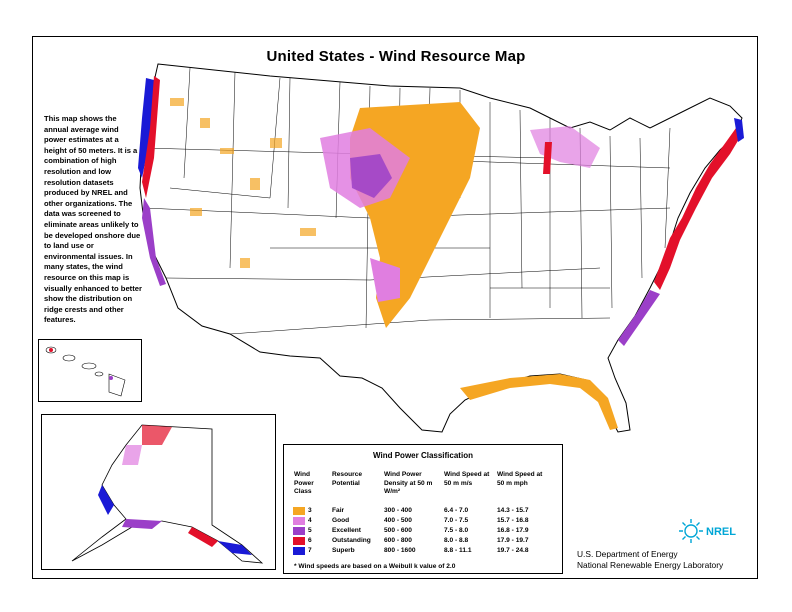  Describe the element at coordinates (691, 531) in the screenshot. I see `sun-icon` at that location.